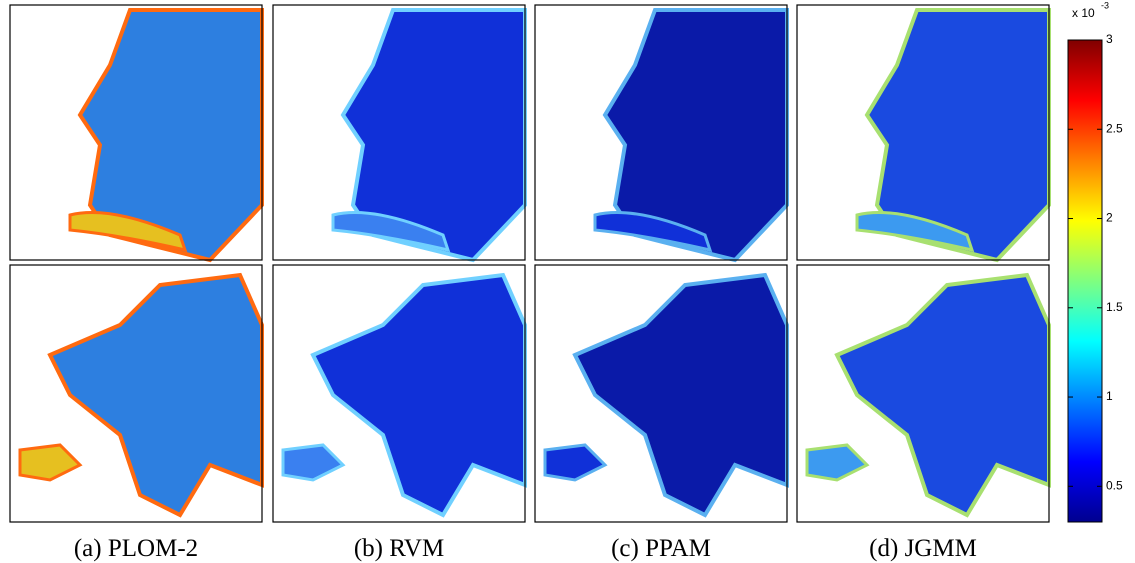 Image resolution: width=1135 pixels, height=563 pixels. Describe the element at coordinates (1114, 307) in the screenshot. I see `colorbar-tick-label: 1.5` at that location.